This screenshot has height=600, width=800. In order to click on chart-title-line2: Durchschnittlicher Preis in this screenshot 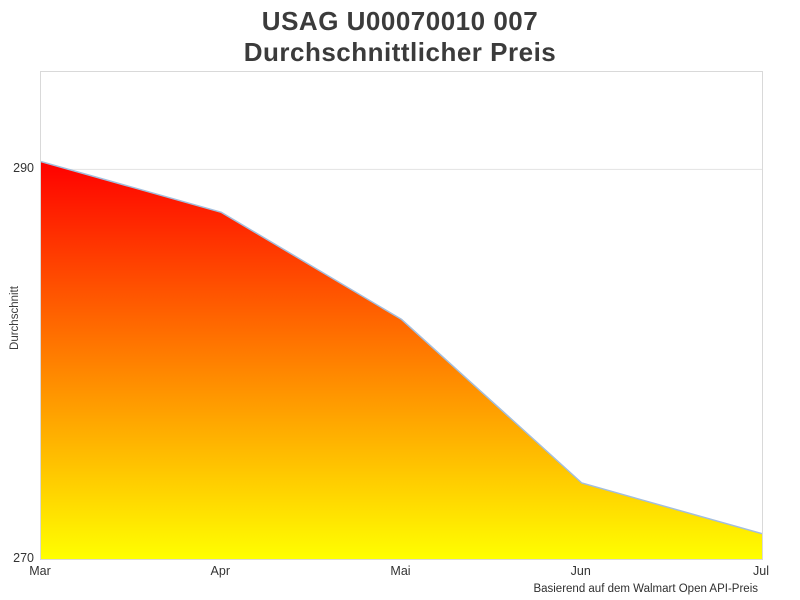, I will do `click(400, 51)`.